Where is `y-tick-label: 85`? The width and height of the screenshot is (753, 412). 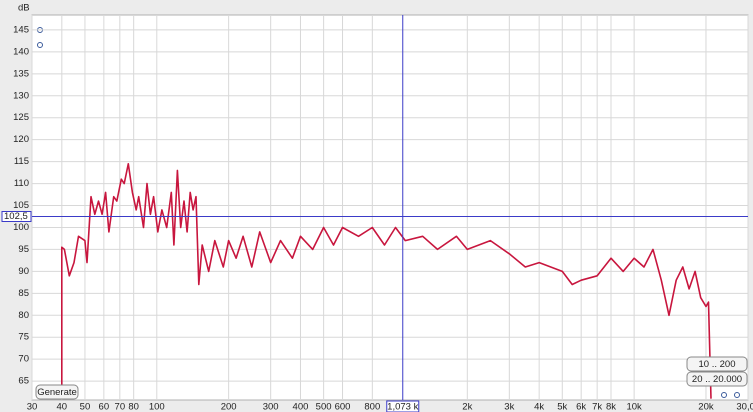 y-tick-label: 85 is located at coordinates (23, 293).